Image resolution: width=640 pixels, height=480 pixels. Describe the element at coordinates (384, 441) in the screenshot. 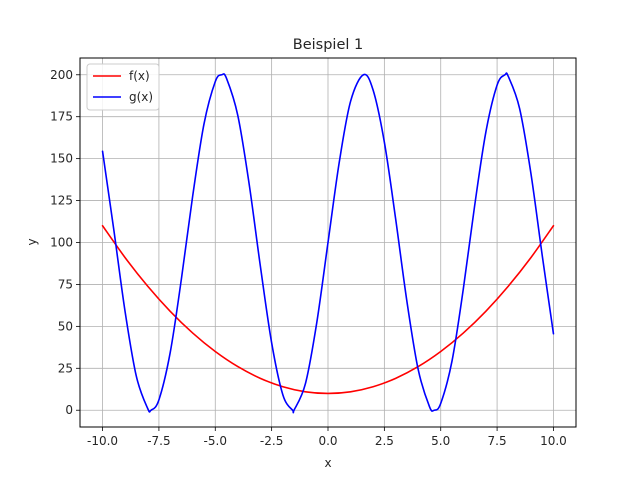

I see `x-tick-label: 2.5` at that location.